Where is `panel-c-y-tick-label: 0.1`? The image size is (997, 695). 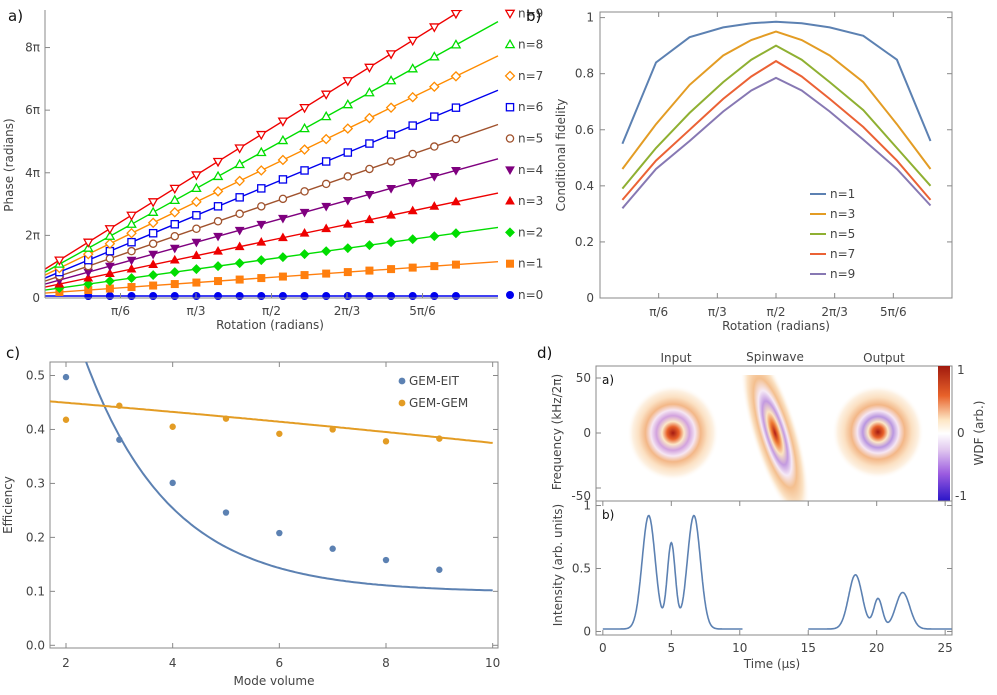 panel-c-y-tick-label: 0.1 is located at coordinates (35, 591).